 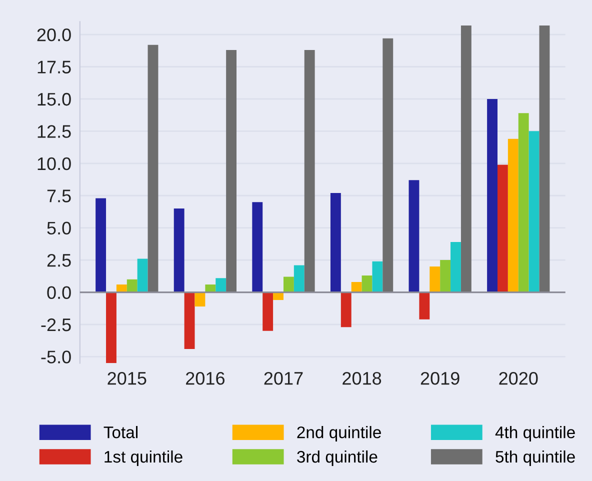 What do you see at coordinates (54, 67) in the screenshot?
I see `y-tick-label: 17.5` at bounding box center [54, 67].